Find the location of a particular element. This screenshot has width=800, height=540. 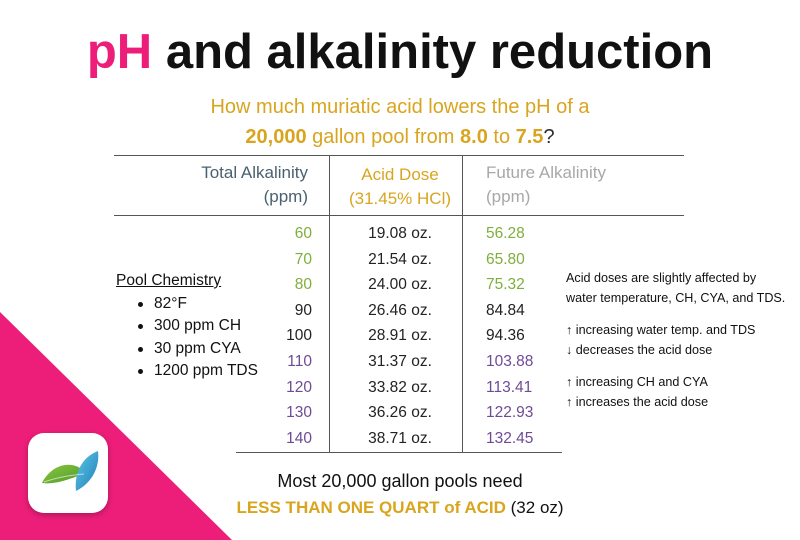

table-cell-acid-dose: 38.71 oz. is located at coordinates (400, 438).